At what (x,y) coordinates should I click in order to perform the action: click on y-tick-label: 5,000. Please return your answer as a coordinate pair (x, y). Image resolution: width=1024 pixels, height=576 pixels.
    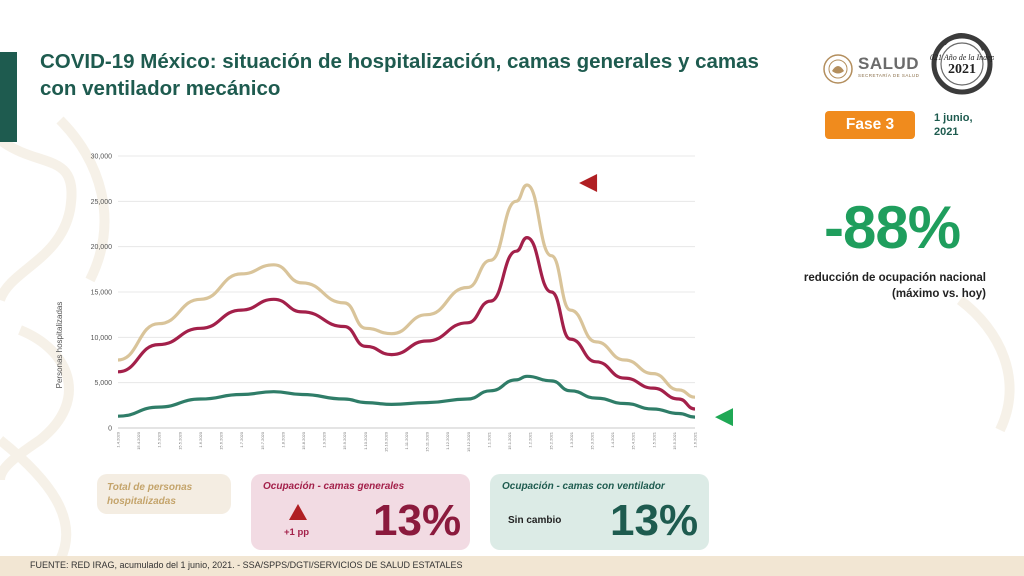
    Looking at the image, I should click on (103, 383).